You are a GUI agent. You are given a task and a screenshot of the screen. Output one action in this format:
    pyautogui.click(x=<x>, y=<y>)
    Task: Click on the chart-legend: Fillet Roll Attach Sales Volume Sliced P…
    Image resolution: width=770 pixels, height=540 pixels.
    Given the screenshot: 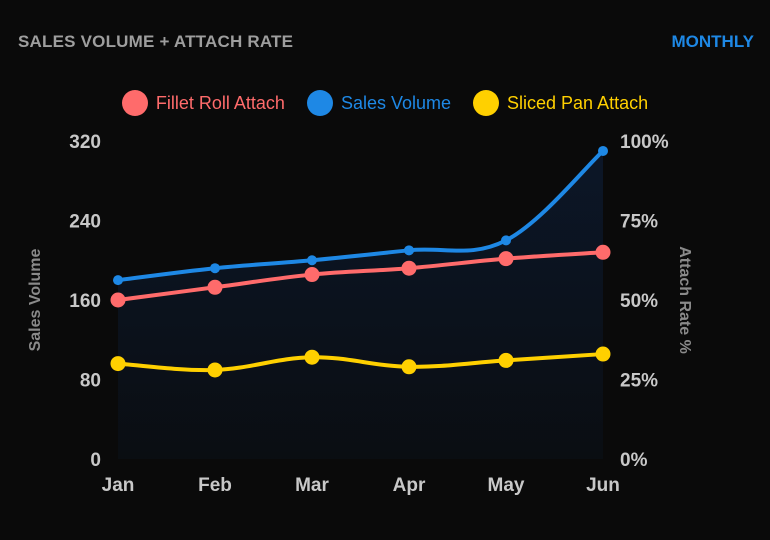 What is the action you would take?
    pyautogui.click(x=385, y=103)
    